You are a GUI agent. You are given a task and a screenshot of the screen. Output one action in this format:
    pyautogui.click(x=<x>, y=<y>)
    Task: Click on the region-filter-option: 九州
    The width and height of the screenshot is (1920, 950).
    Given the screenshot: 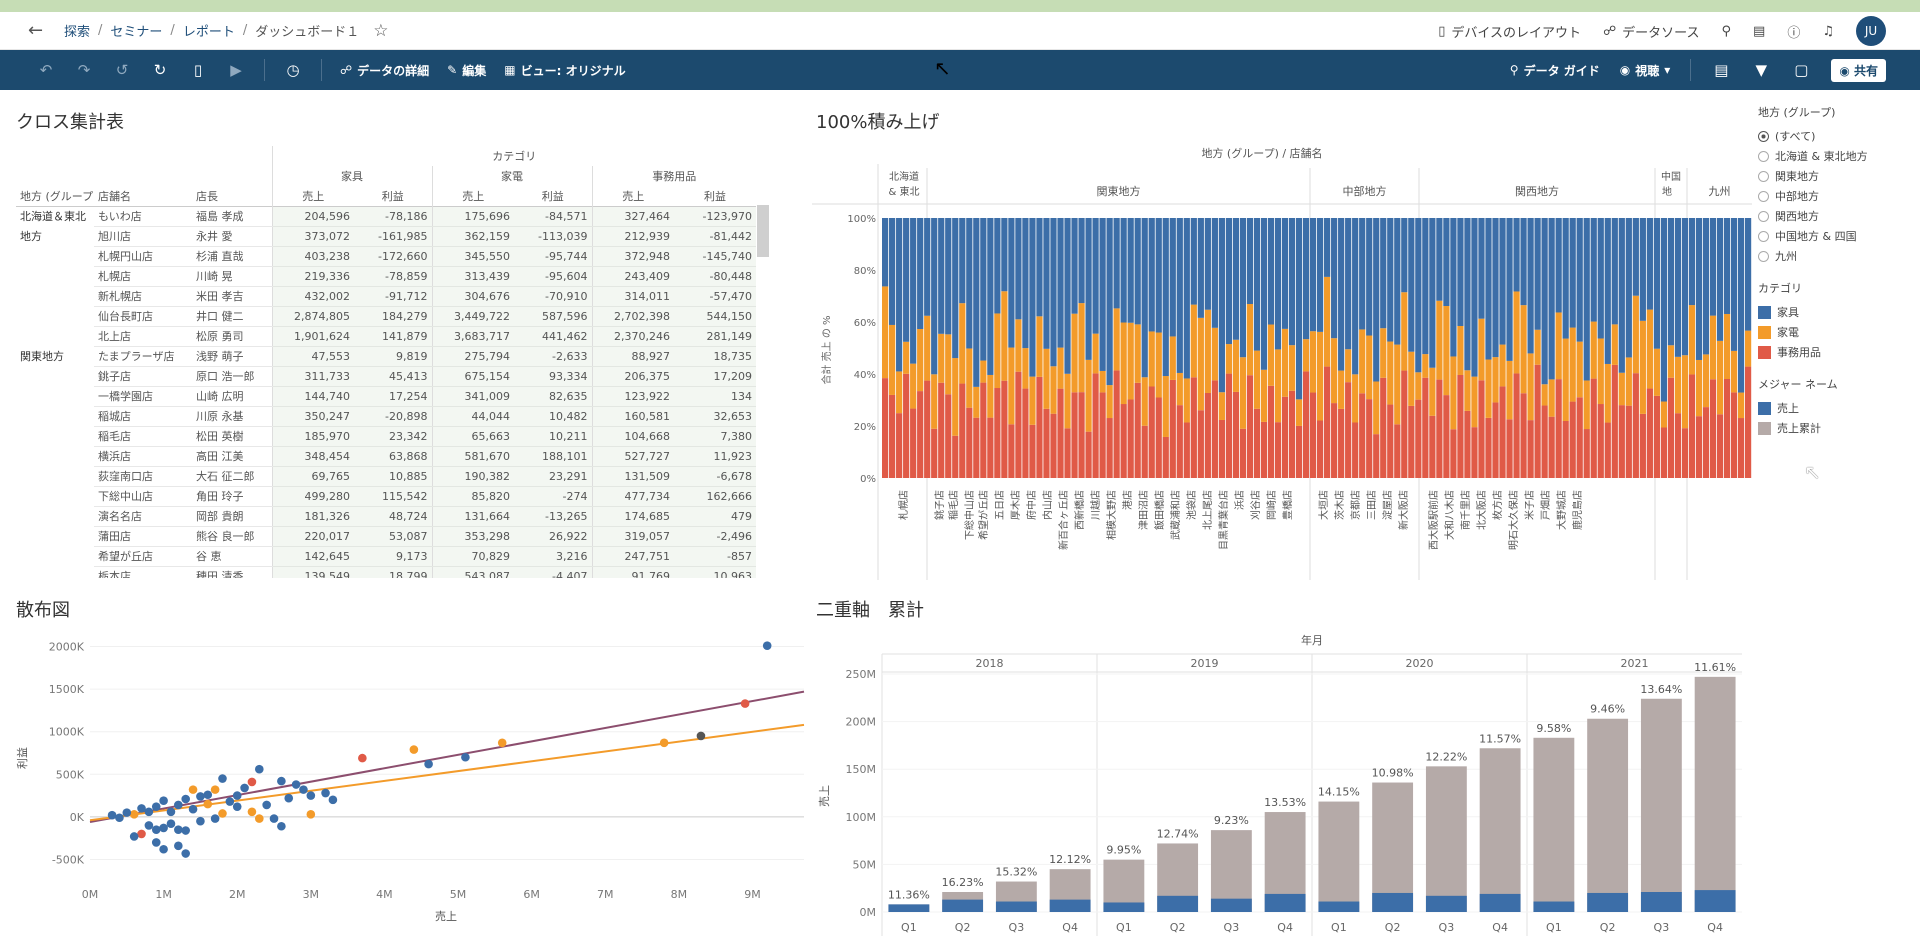 What is the action you would take?
    pyautogui.click(x=1838, y=256)
    